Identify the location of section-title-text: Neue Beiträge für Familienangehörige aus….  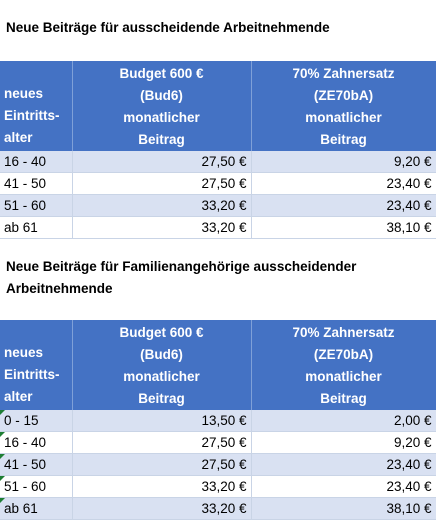
(181, 266).